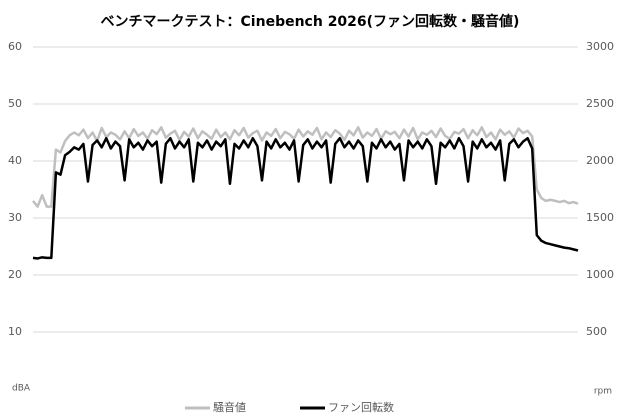 This screenshot has width=620, height=420. I want to click on y2-tick-label: 3000, so click(600, 46).